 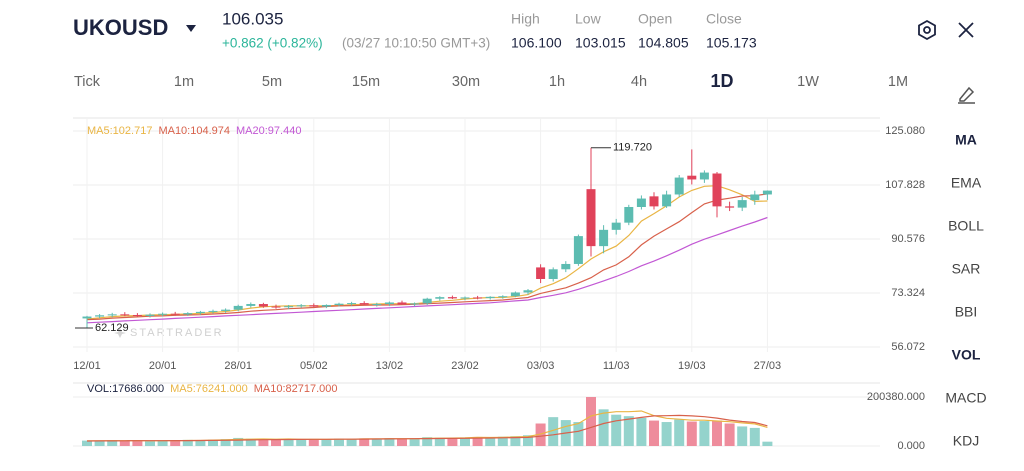 I want to click on stat-value: 104.805, so click(x=663, y=43).